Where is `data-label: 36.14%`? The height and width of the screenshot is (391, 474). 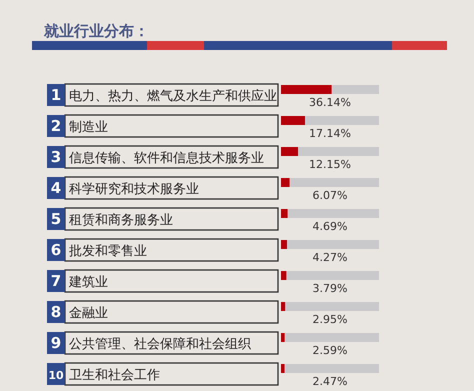 data-label: 36.14% is located at coordinates (330, 102).